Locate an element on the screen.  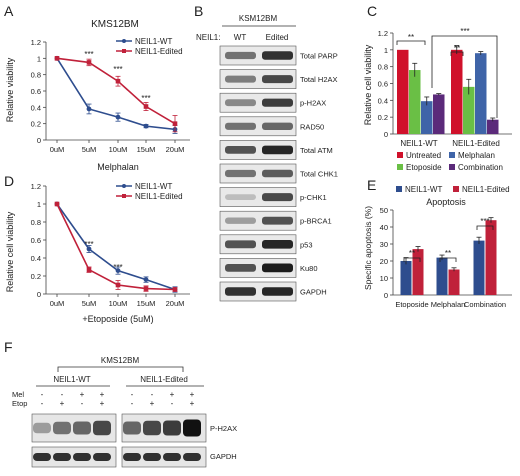
panel-e-title: Apoptosis is located at coordinates (446, 202).